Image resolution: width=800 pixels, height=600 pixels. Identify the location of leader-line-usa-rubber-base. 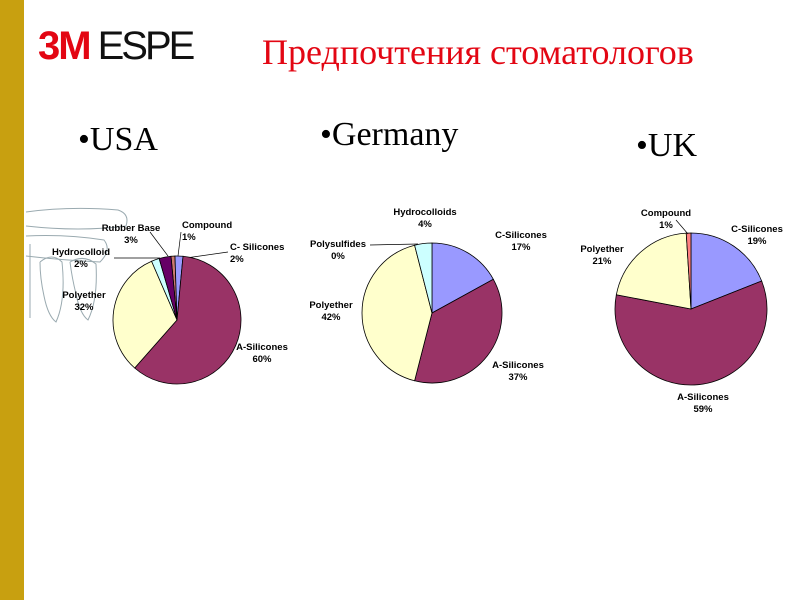
(159, 244).